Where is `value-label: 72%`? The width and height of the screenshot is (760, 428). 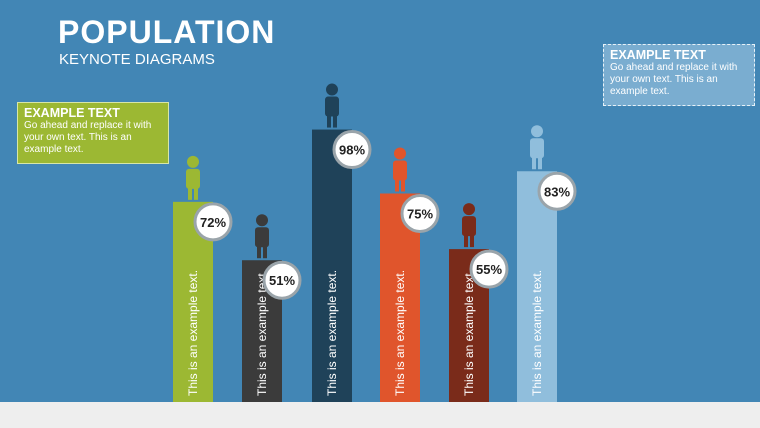
value-label: 72% is located at coordinates (213, 222).